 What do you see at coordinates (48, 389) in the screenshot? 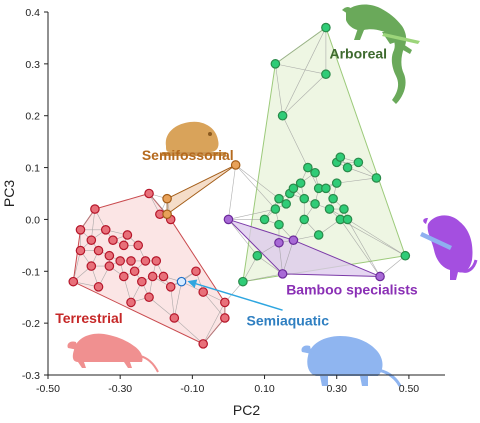
I see `x-tick-label: -0.50` at bounding box center [48, 389].